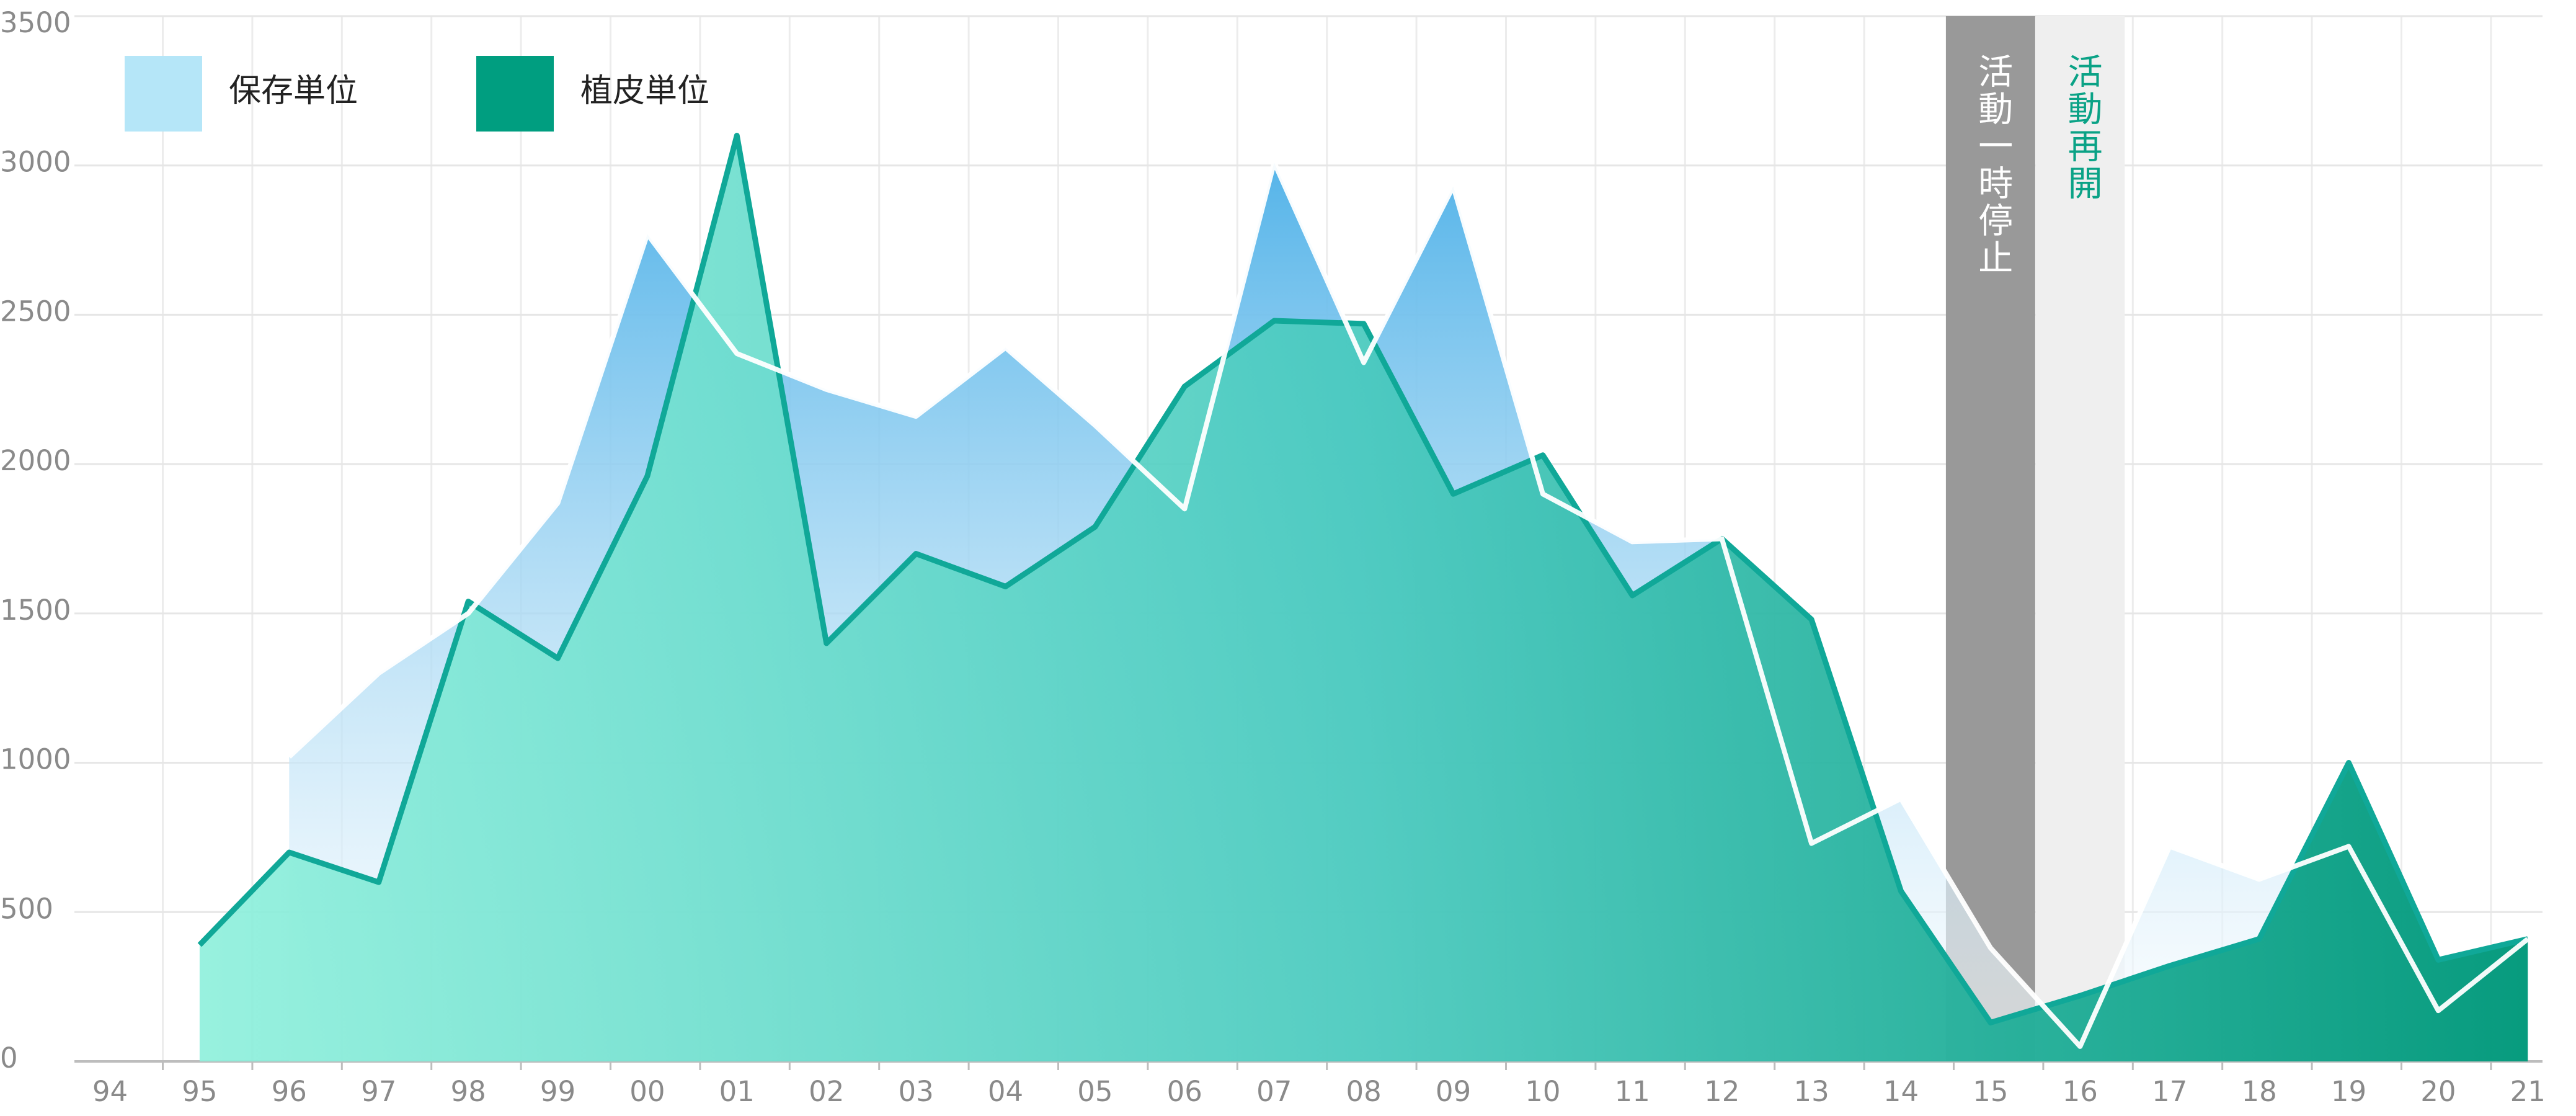 The image size is (2576, 1116). I want to click on x-tick-label: 18, so click(2258, 1091).